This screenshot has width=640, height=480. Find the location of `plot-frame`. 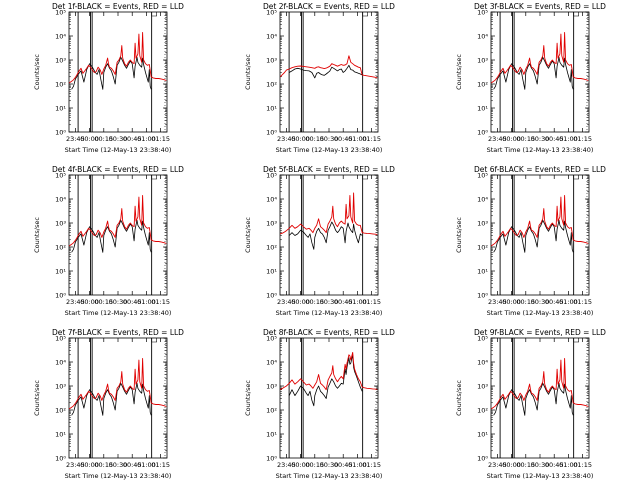

plot-frame is located at coordinates (329, 398).